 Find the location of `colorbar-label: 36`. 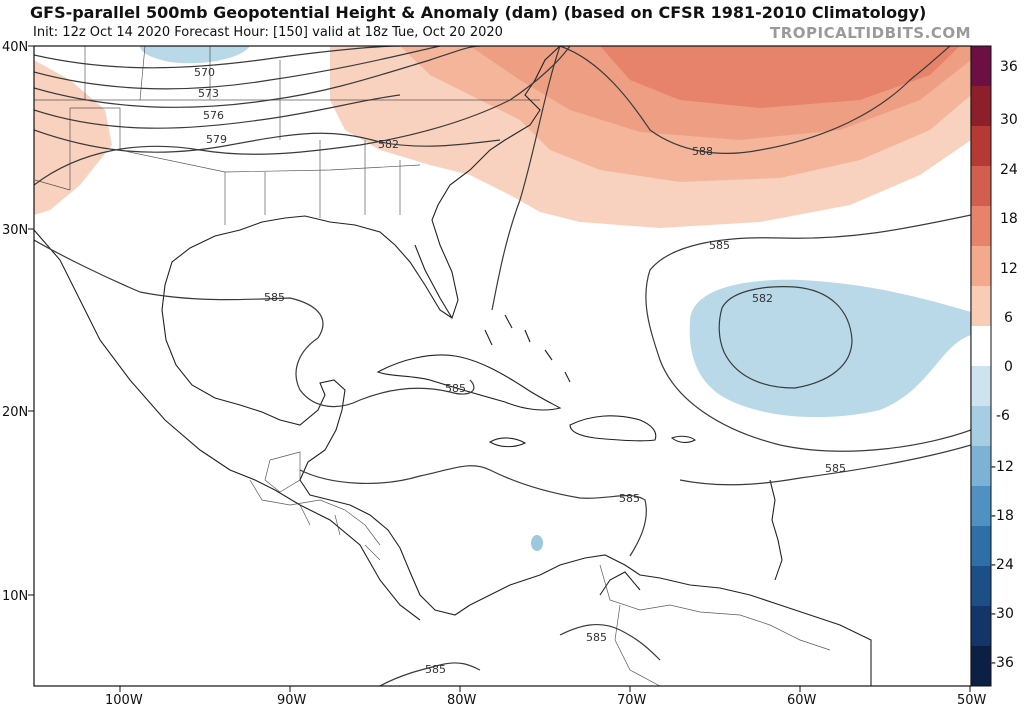

colorbar-label: 36 is located at coordinates (1009, 67).